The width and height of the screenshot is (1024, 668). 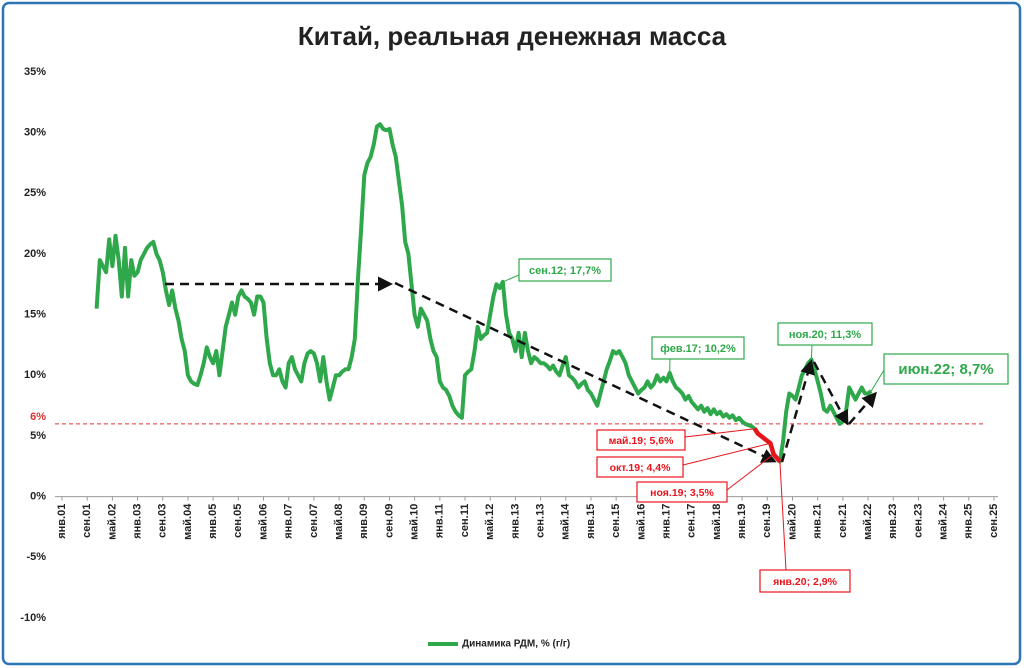 I want to click on x-tick-label: сен.03, so click(x=163, y=521).